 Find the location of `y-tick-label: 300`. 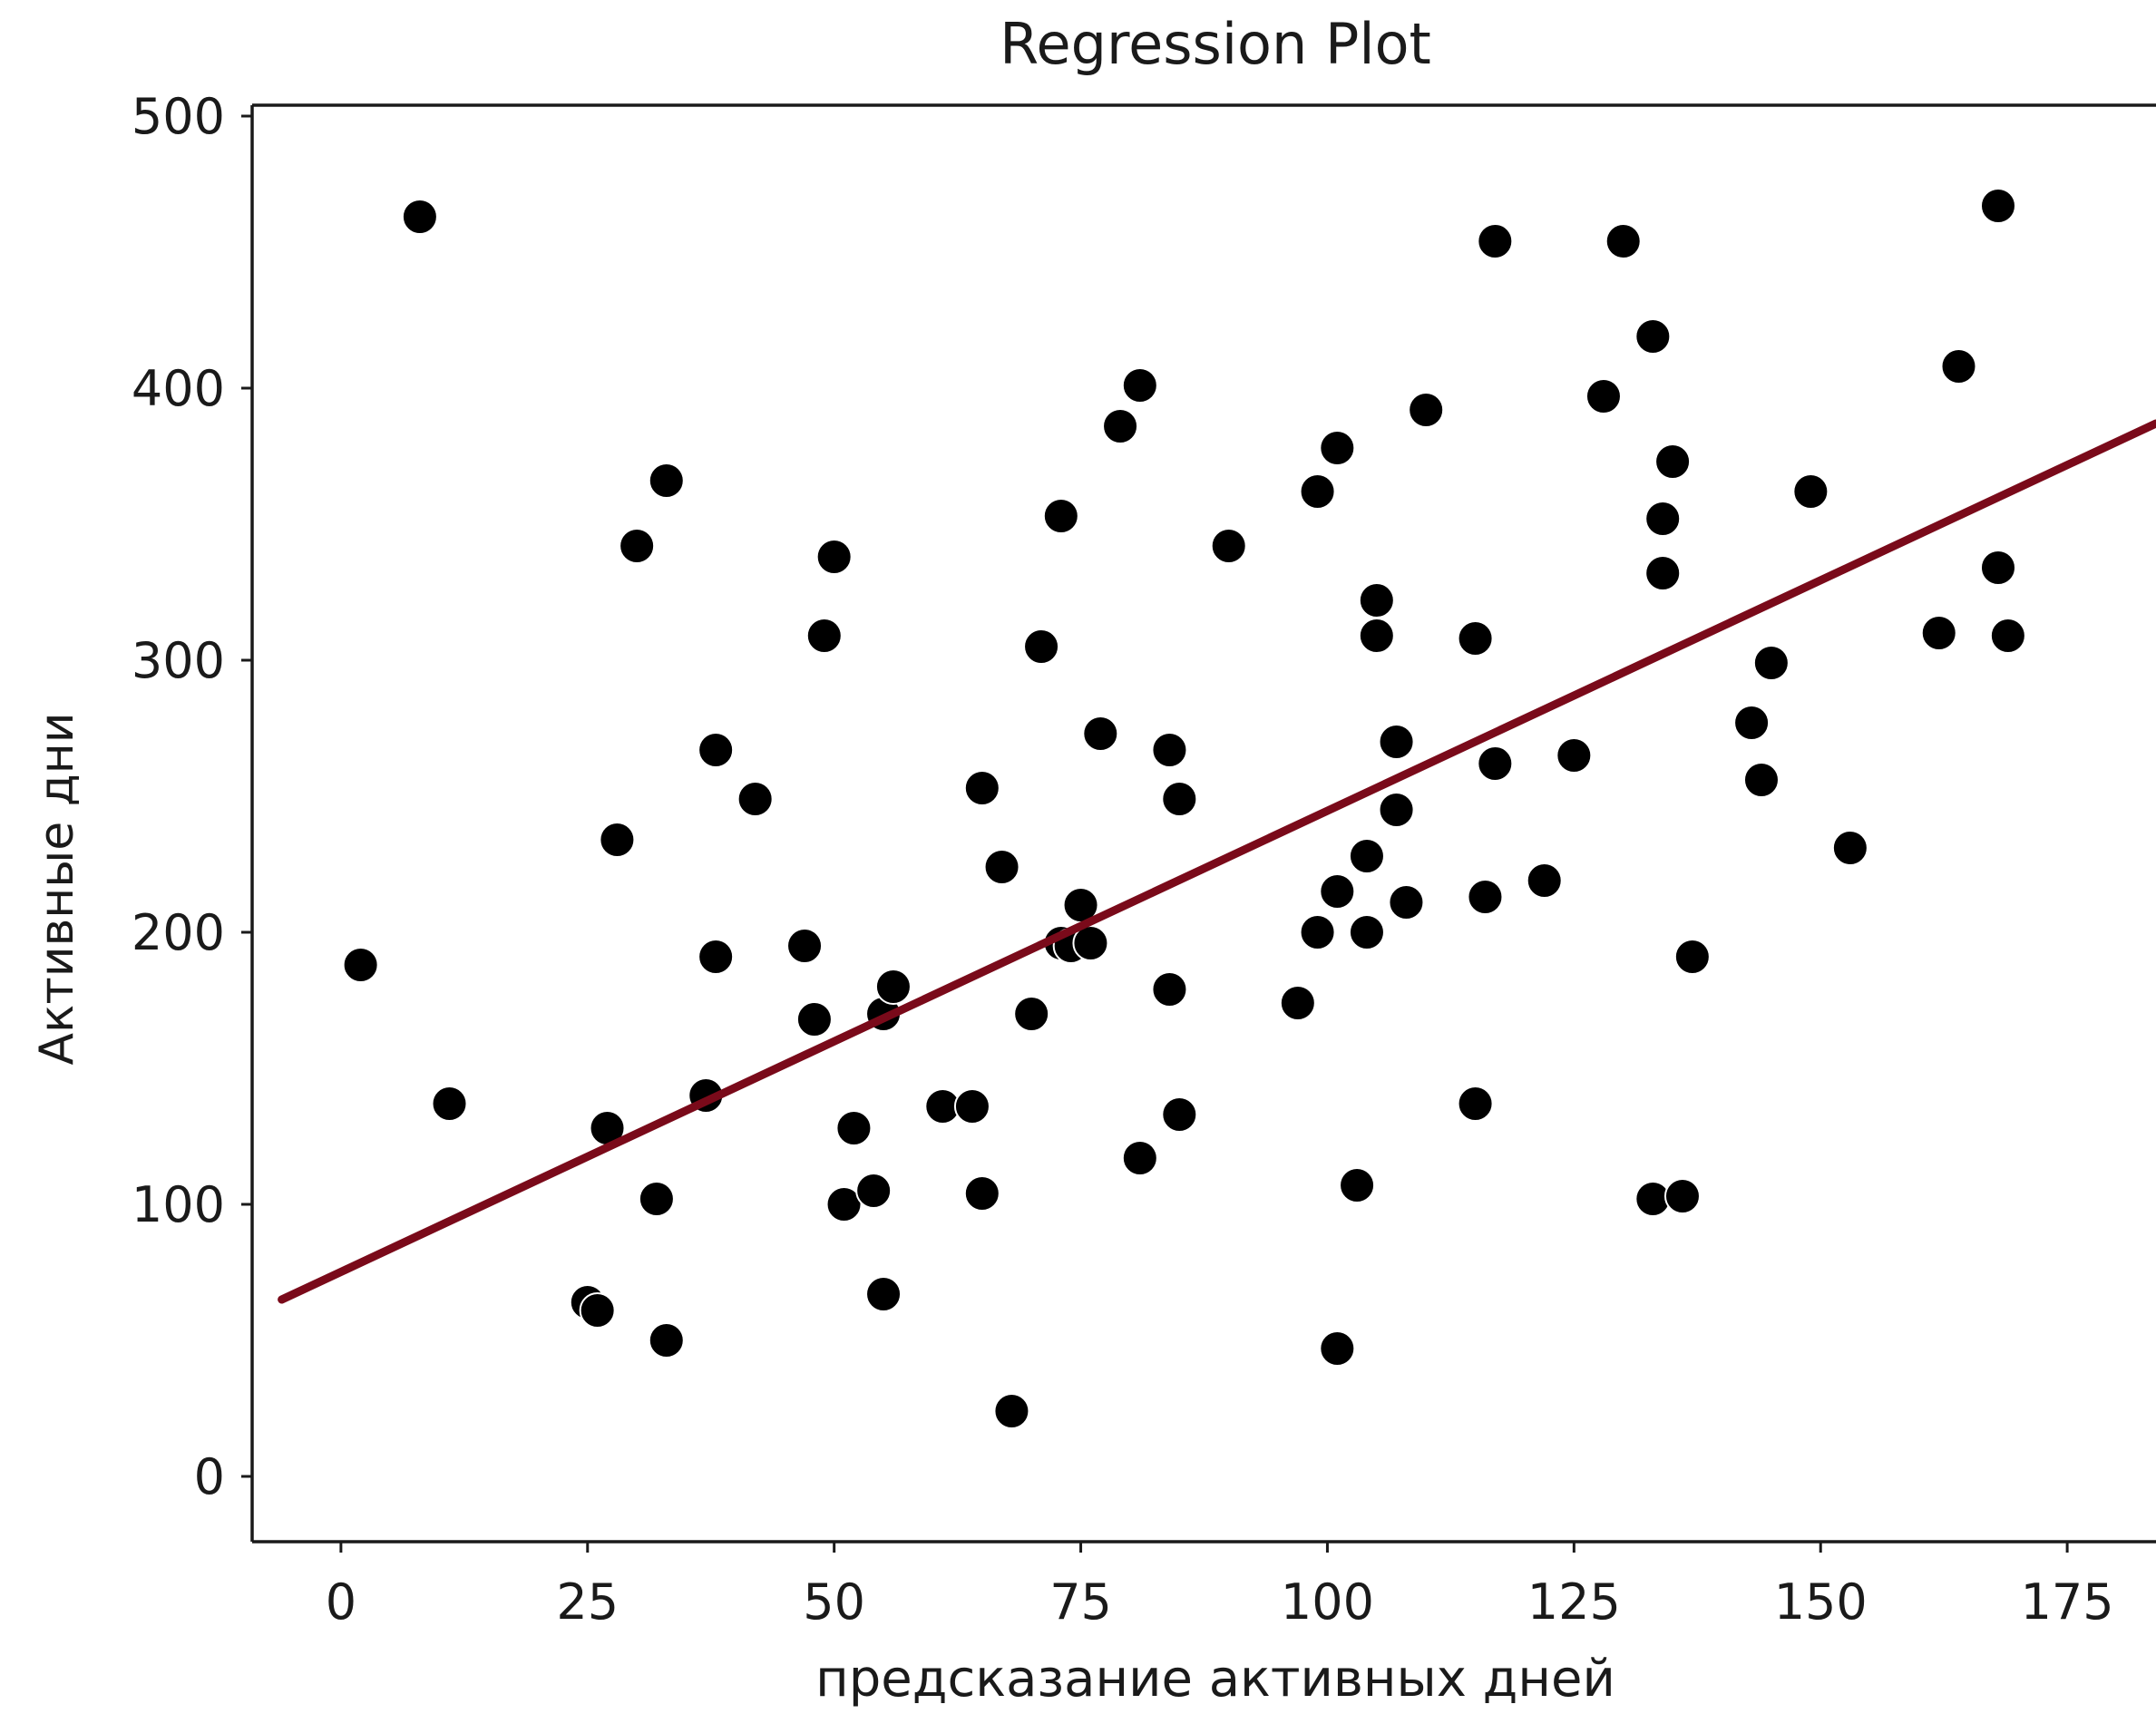

y-tick-label: 300 is located at coordinates (178, 660).